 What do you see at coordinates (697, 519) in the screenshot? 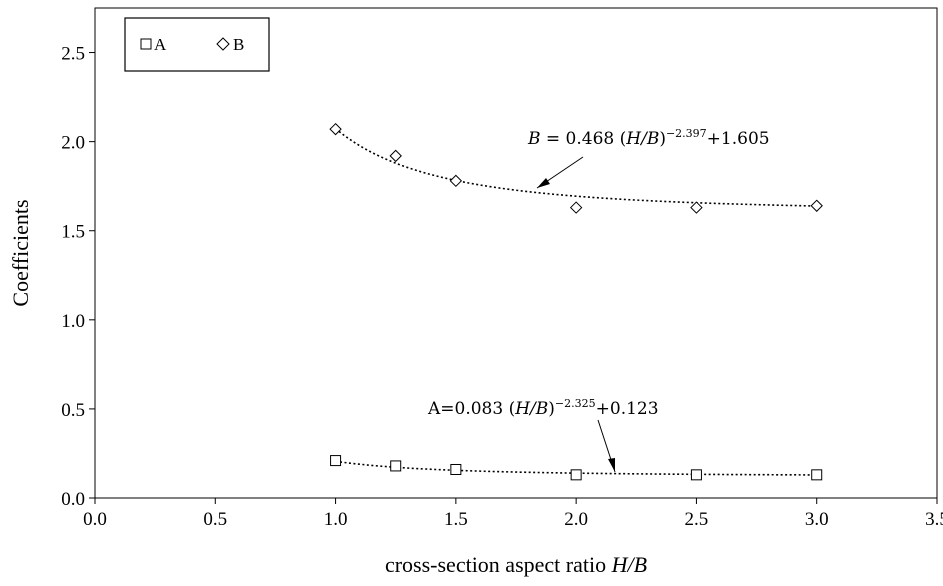
I see `x-tick-label: 2.5` at bounding box center [697, 519].